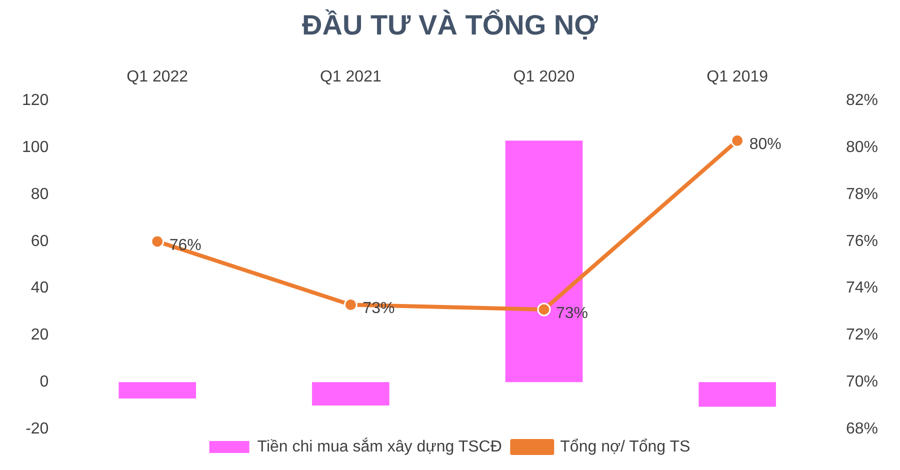 This screenshot has width=900, height=470. Describe the element at coordinates (862, 335) in the screenshot. I see `y2-tick-label: 72%` at that location.